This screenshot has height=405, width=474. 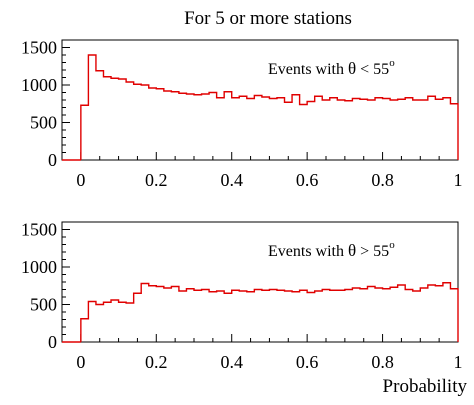 I want to click on histogram-line, so click(x=269, y=312).